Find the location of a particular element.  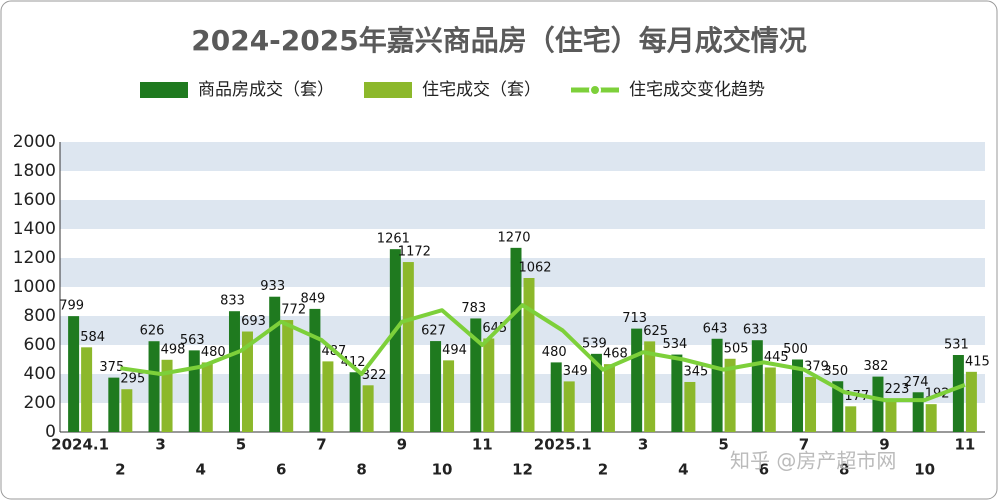

value-label: 1270 is located at coordinates (513, 237).